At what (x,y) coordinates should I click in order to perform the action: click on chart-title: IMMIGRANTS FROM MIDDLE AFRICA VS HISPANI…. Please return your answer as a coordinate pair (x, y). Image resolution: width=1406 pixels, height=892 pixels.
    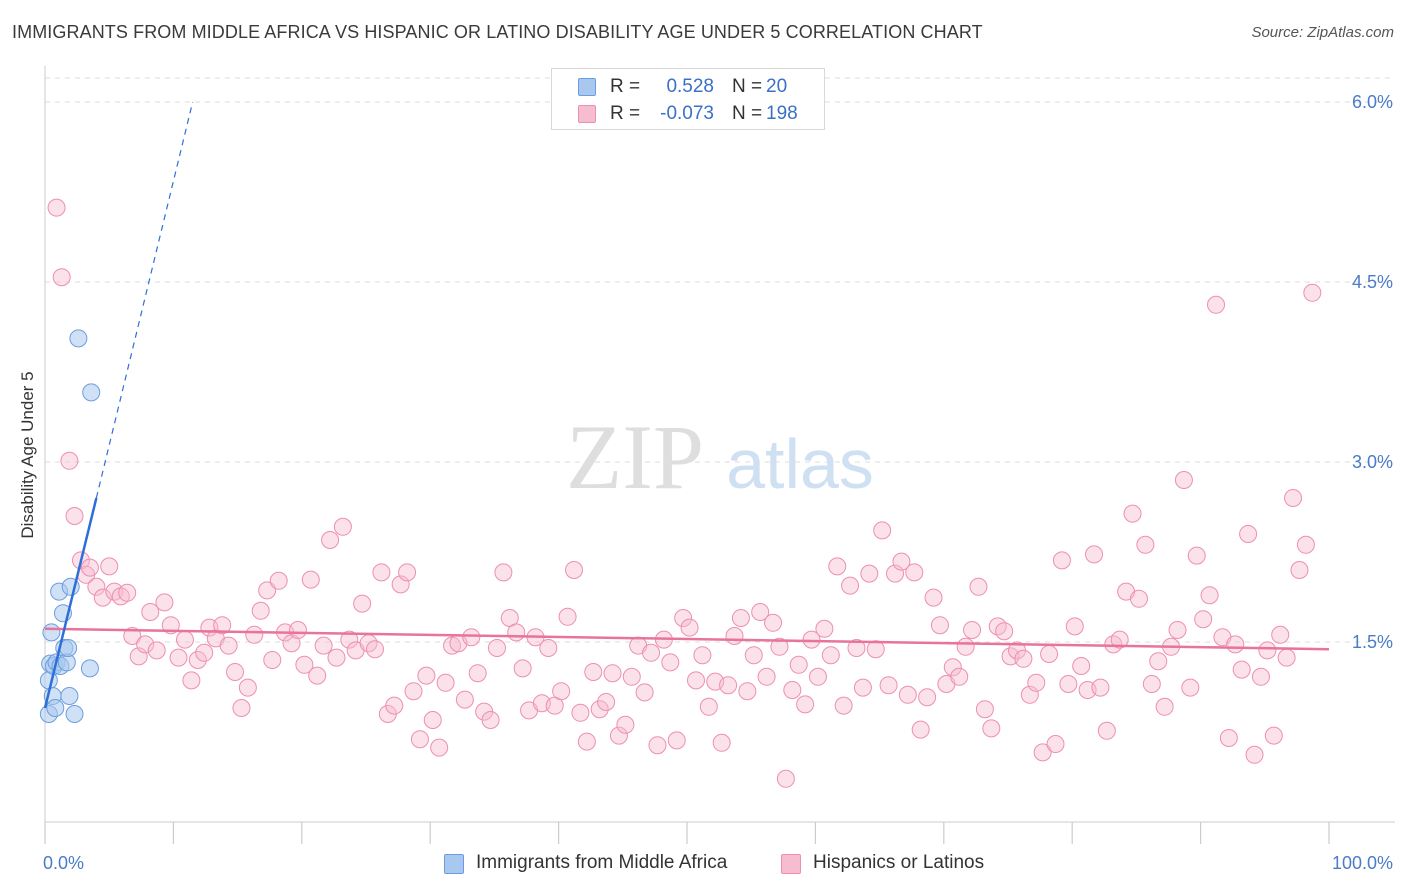
    Looking at the image, I should click on (497, 32).